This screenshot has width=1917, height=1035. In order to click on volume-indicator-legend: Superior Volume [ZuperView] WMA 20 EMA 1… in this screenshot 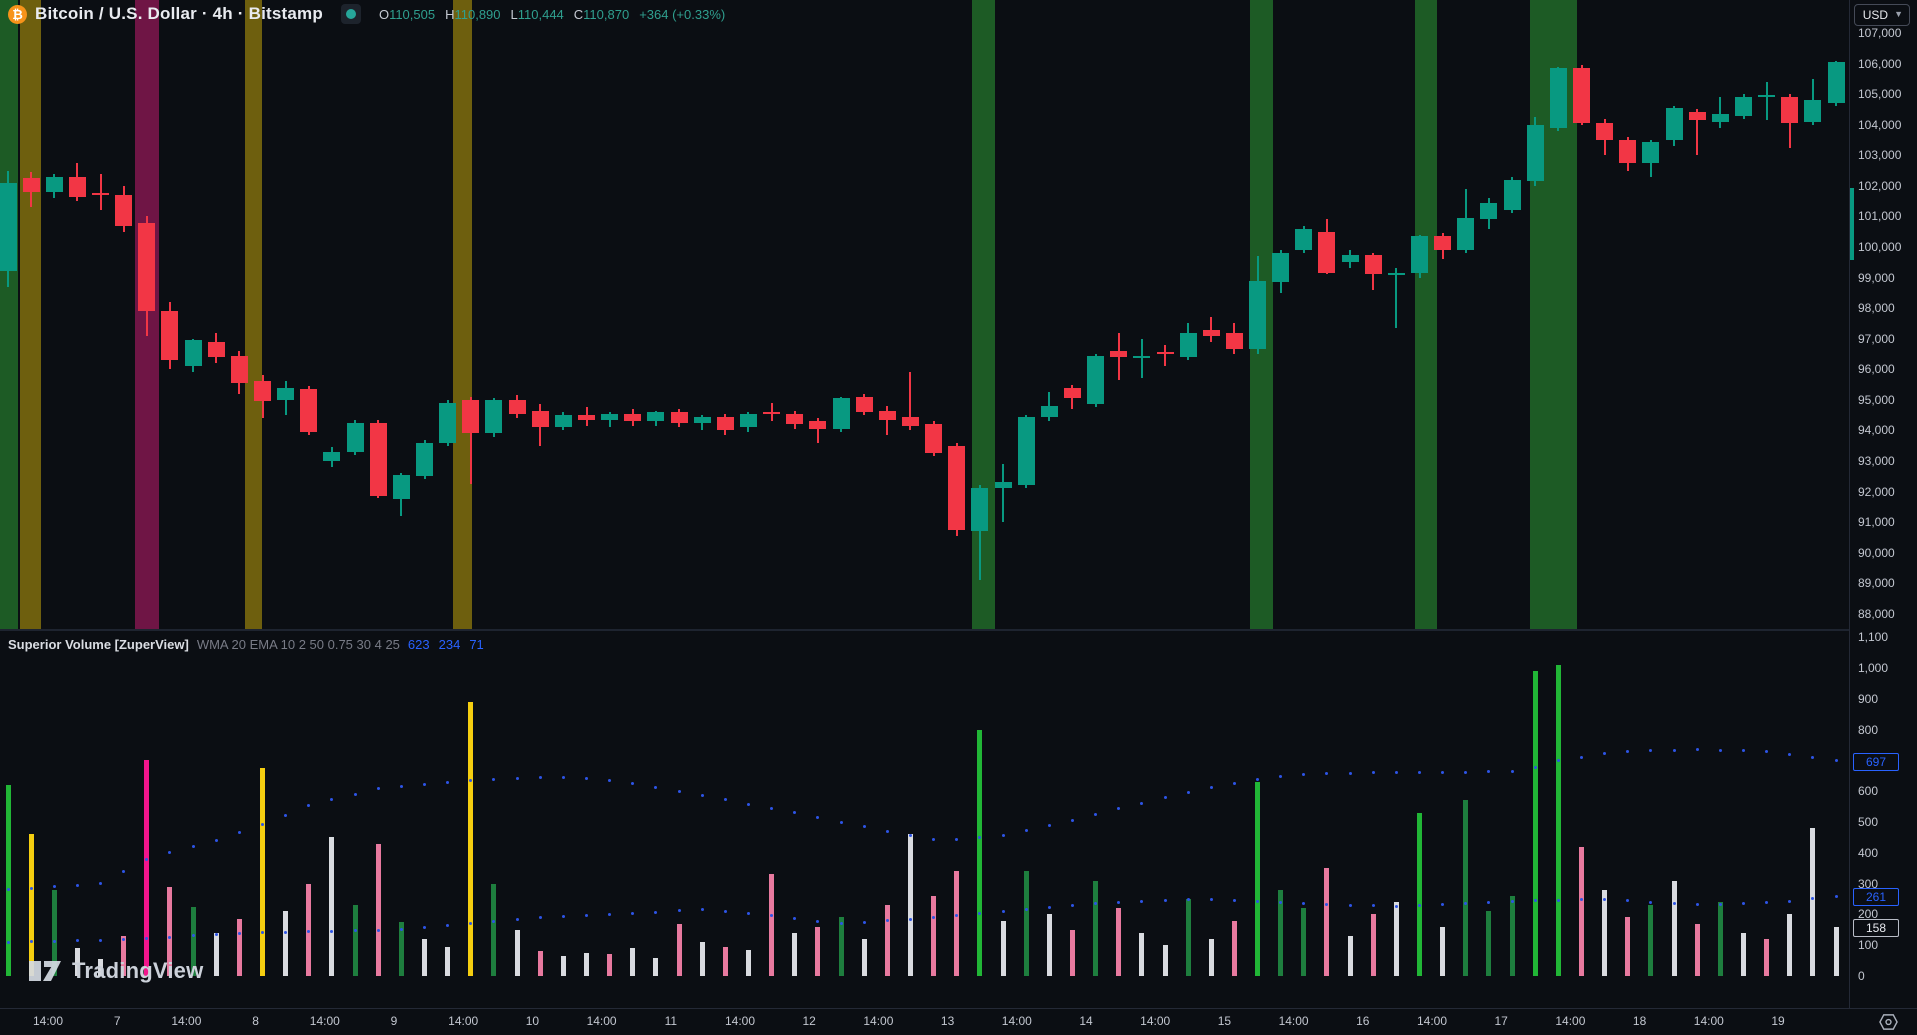, I will do `click(246, 644)`.